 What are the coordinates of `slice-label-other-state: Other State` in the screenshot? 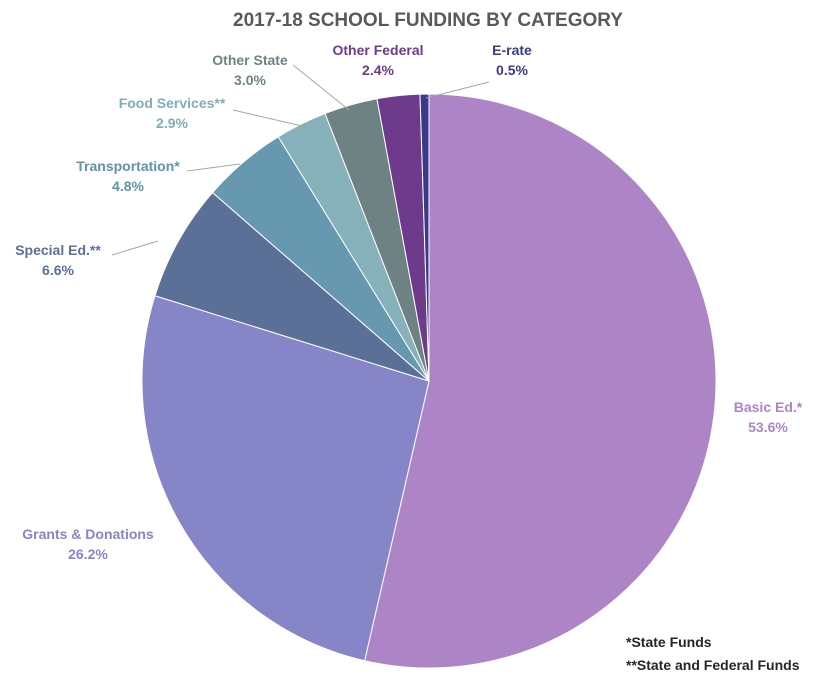 It's located at (250, 60).